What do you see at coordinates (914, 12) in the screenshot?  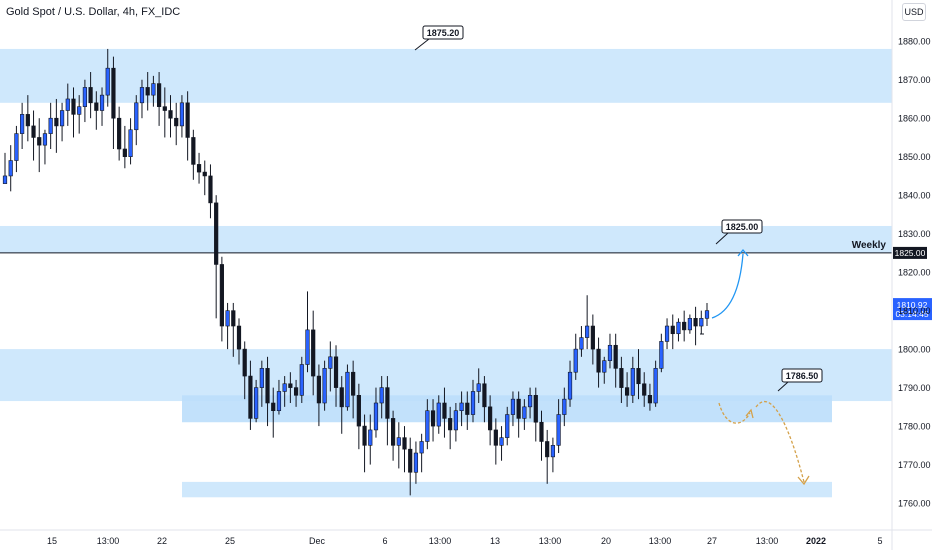 I see `currency-button: USD` at bounding box center [914, 12].